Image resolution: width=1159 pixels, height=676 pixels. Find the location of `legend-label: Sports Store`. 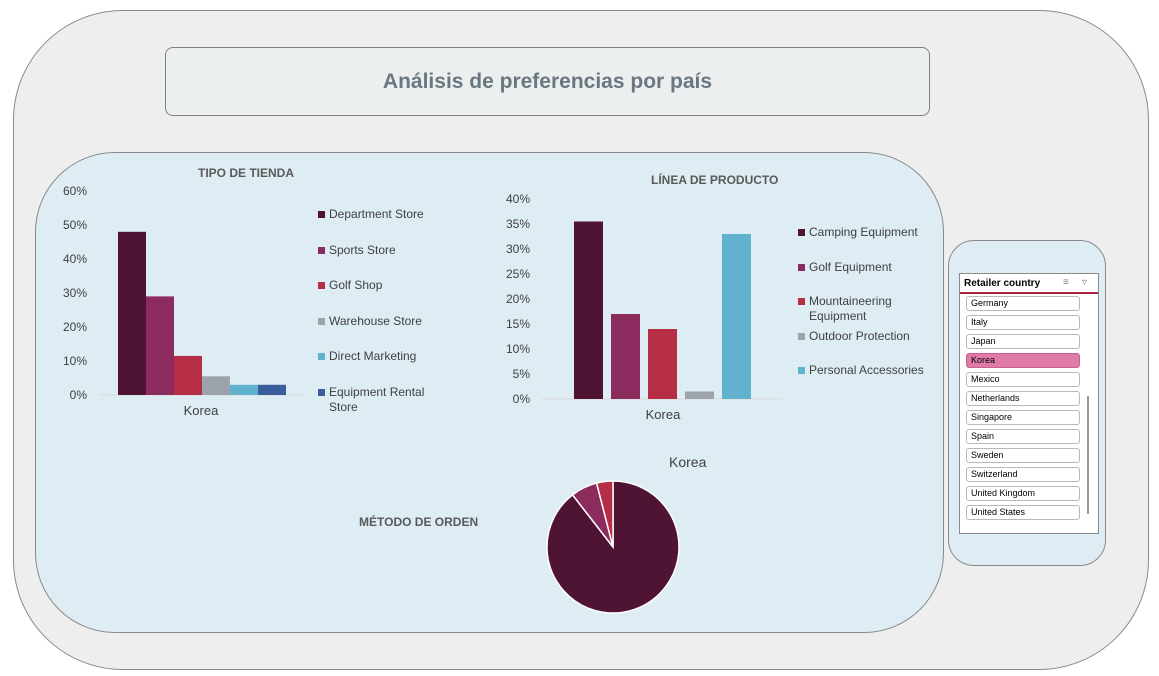

legend-label: Sports Store is located at coordinates (362, 249).